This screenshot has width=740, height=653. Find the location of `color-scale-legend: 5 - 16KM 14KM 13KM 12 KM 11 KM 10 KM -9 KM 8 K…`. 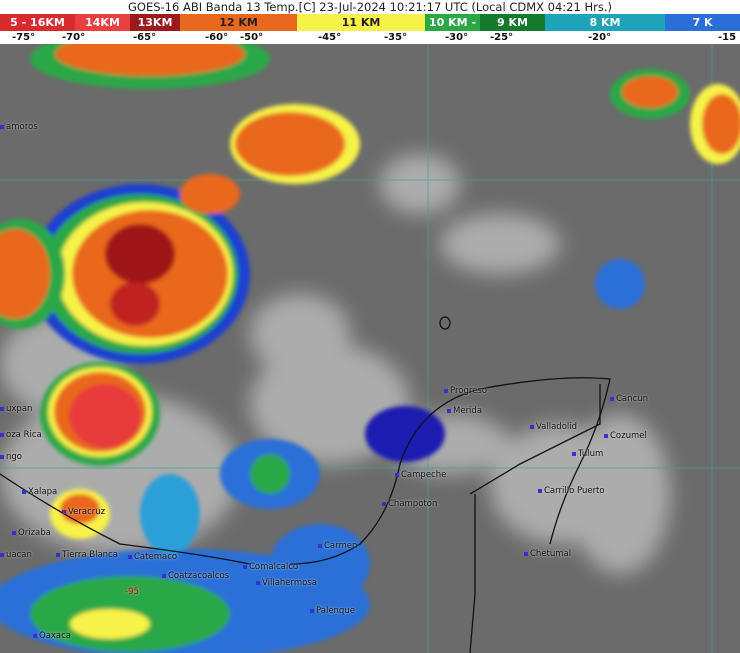

color-scale-legend: 5 - 16KM 14KM 13KM 12 KM 11 KM 10 KM -9 KM 8 K… is located at coordinates (370, 22).